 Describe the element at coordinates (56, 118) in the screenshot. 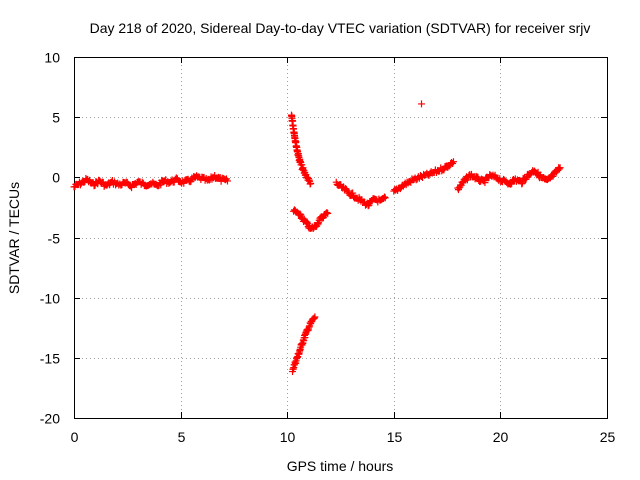

I see `y-tick-label: 5` at that location.